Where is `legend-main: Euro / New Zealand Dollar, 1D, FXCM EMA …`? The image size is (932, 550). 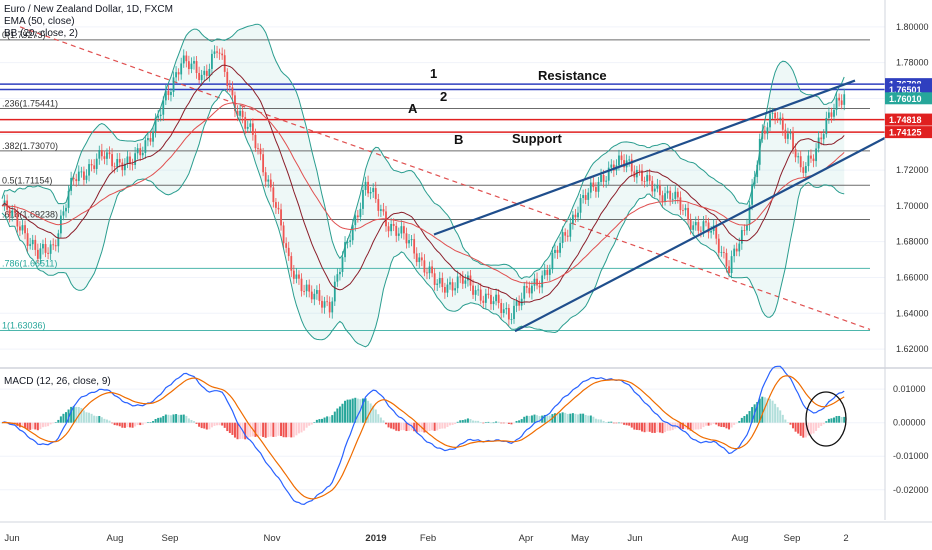 legend-main: Euro / New Zealand Dollar, 1D, FXCM EMA … is located at coordinates (88, 22).